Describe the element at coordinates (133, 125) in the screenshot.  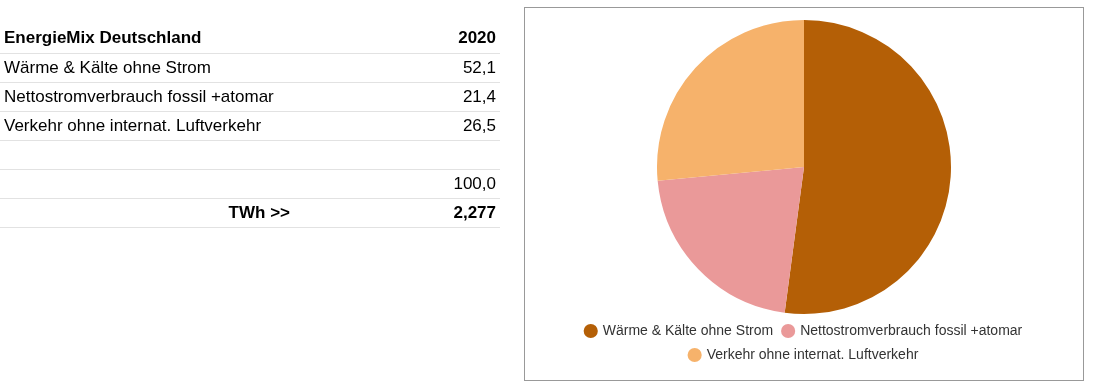
I see `category-label: Verkehr ohne internat. Luftverkehr` at that location.